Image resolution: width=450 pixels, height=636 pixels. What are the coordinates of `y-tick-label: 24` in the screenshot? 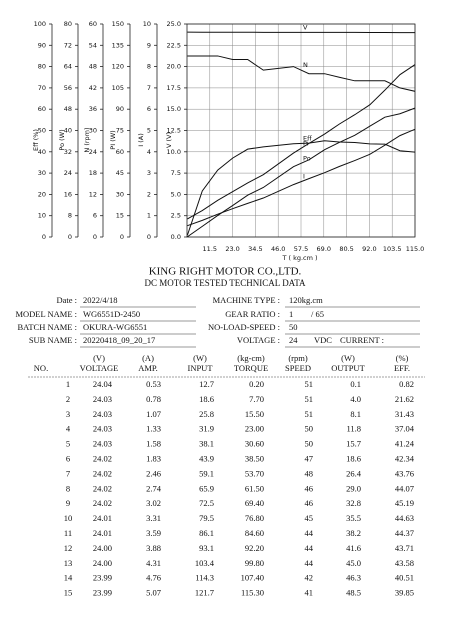 It's located at (93, 152).